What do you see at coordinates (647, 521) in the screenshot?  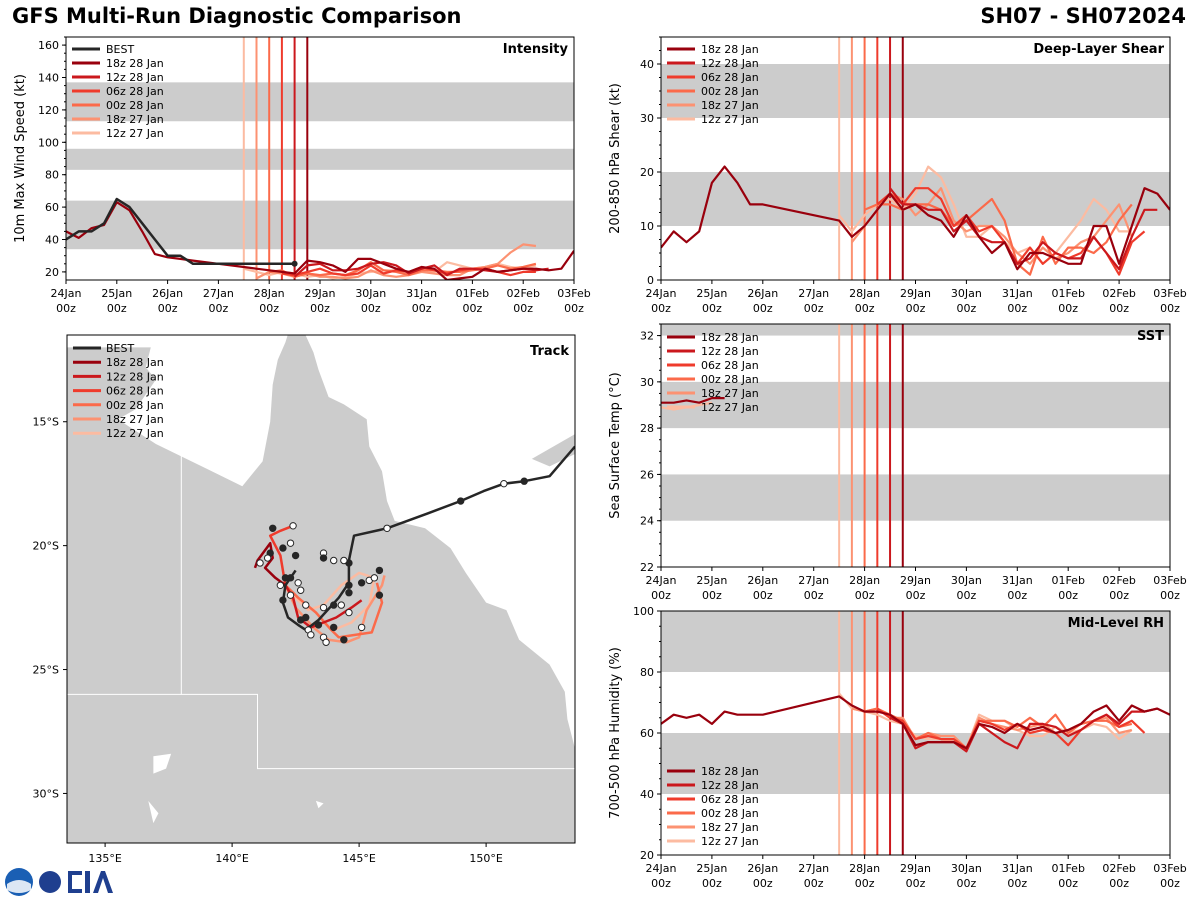 I see `y-tick-label: 24` at bounding box center [647, 521].